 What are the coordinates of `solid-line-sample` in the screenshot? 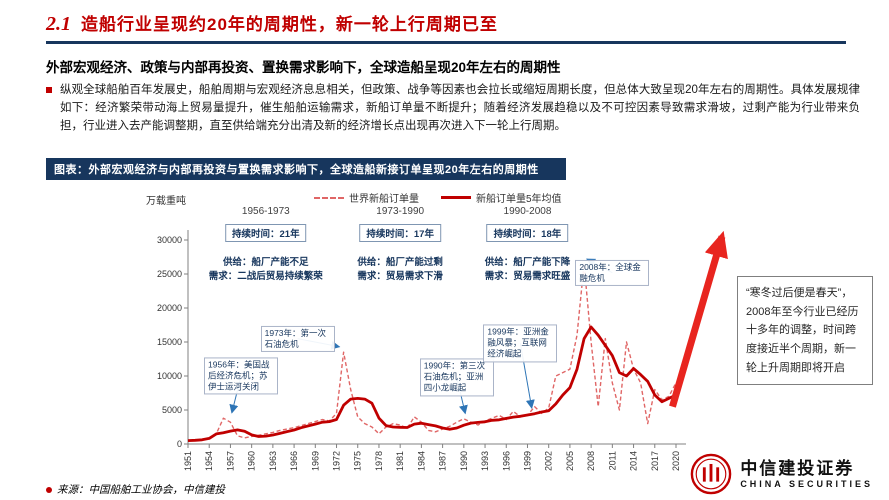 It's located at (456, 197).